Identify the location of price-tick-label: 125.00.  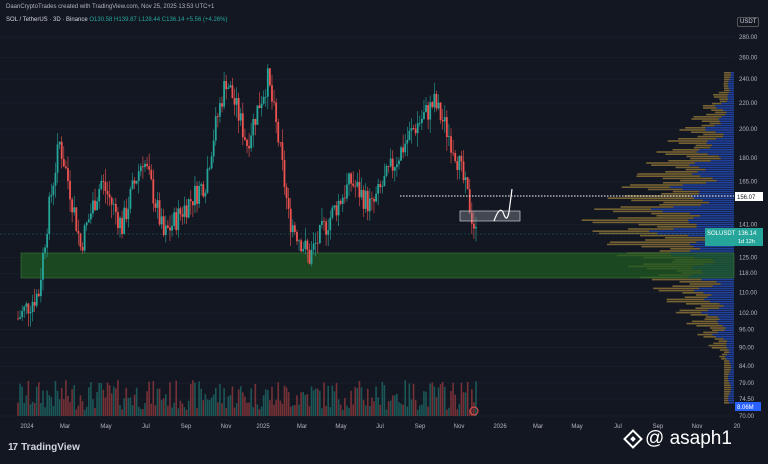
(748, 258).